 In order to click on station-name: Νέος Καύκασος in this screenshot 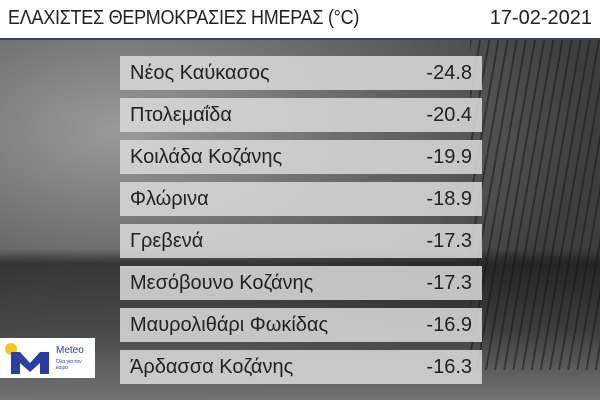, I will do `click(200, 72)`.